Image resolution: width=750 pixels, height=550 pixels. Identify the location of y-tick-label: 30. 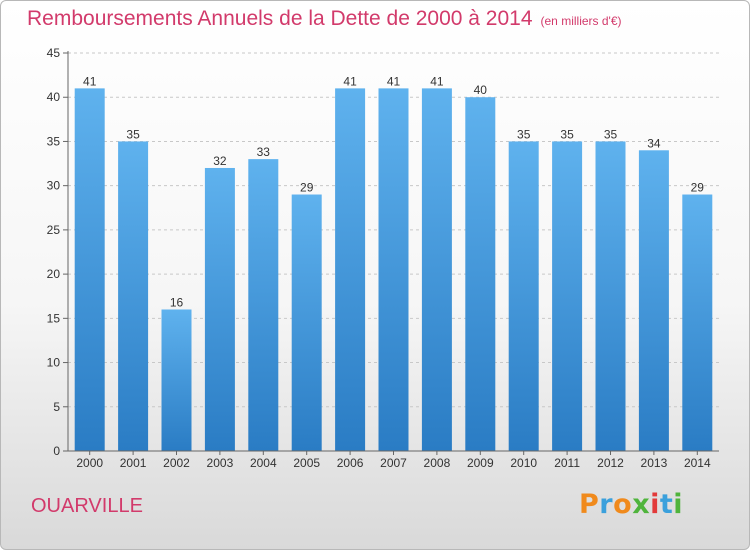
(54, 186).